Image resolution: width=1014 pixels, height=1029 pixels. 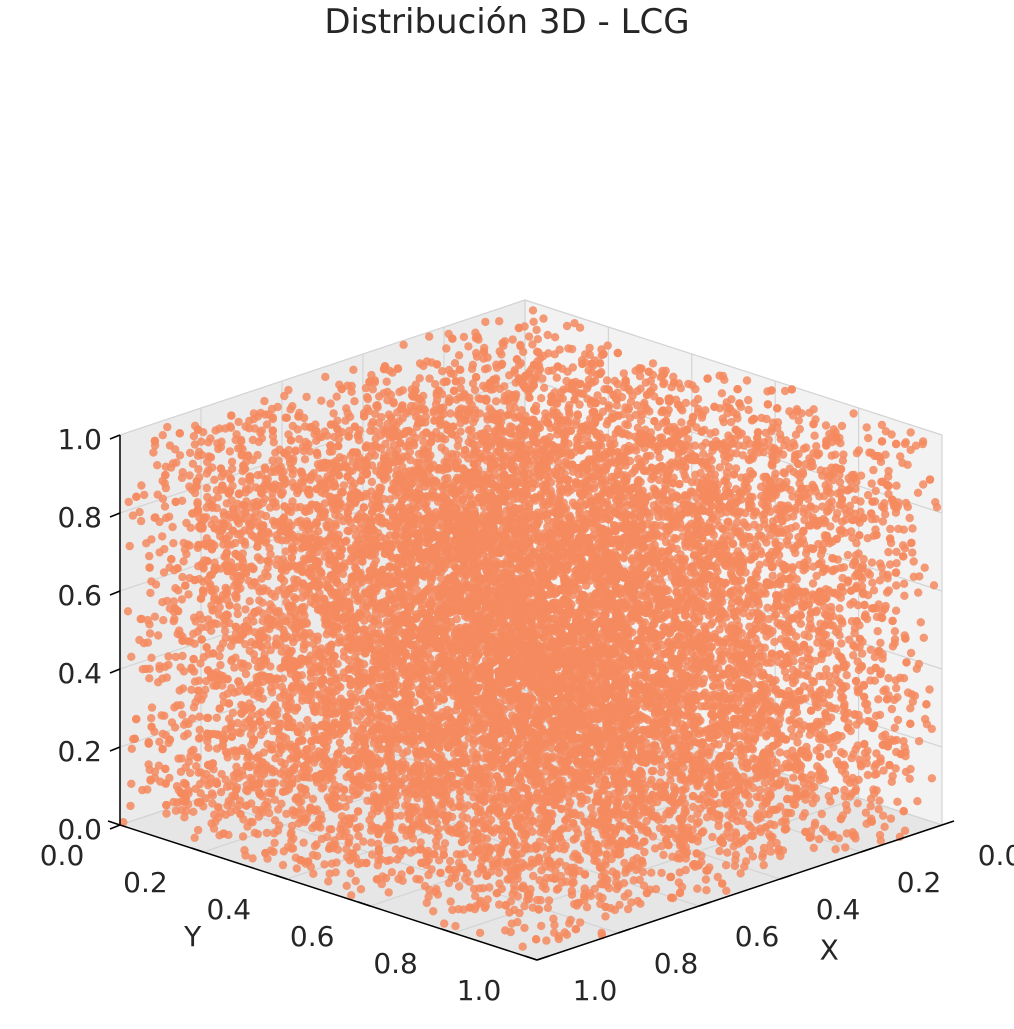 What do you see at coordinates (733, 367) in the screenshot?
I see `grid-line` at bounding box center [733, 367].